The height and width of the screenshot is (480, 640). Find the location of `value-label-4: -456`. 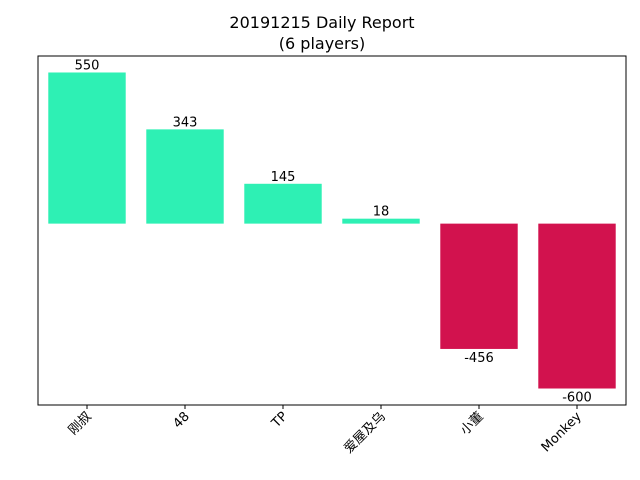

value-label-4: -456 is located at coordinates (479, 358).